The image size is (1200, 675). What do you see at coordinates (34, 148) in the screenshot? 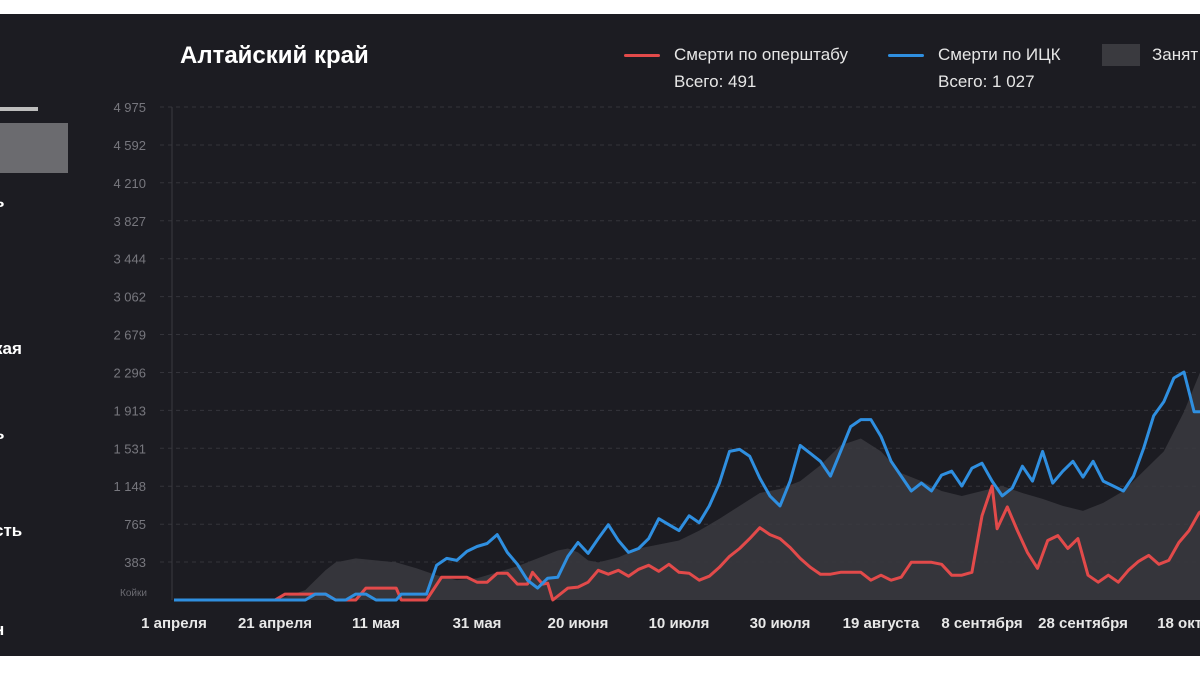
I see `sidebar-selected-item` at bounding box center [34, 148].